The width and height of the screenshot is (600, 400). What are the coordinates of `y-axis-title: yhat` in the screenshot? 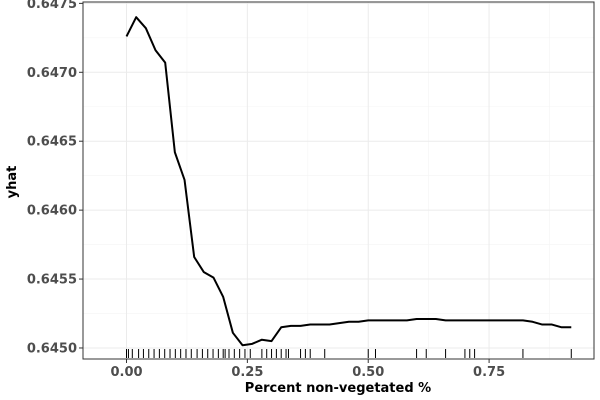 It's located at (12, 182).